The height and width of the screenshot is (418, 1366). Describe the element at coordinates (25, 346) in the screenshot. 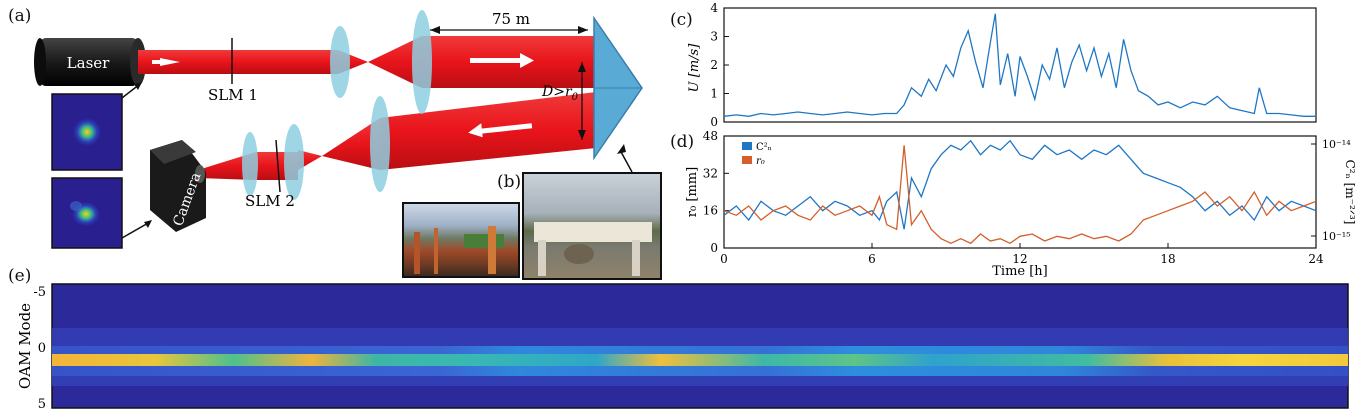

I see `oam-ylabel: OAM Mode` at that location.